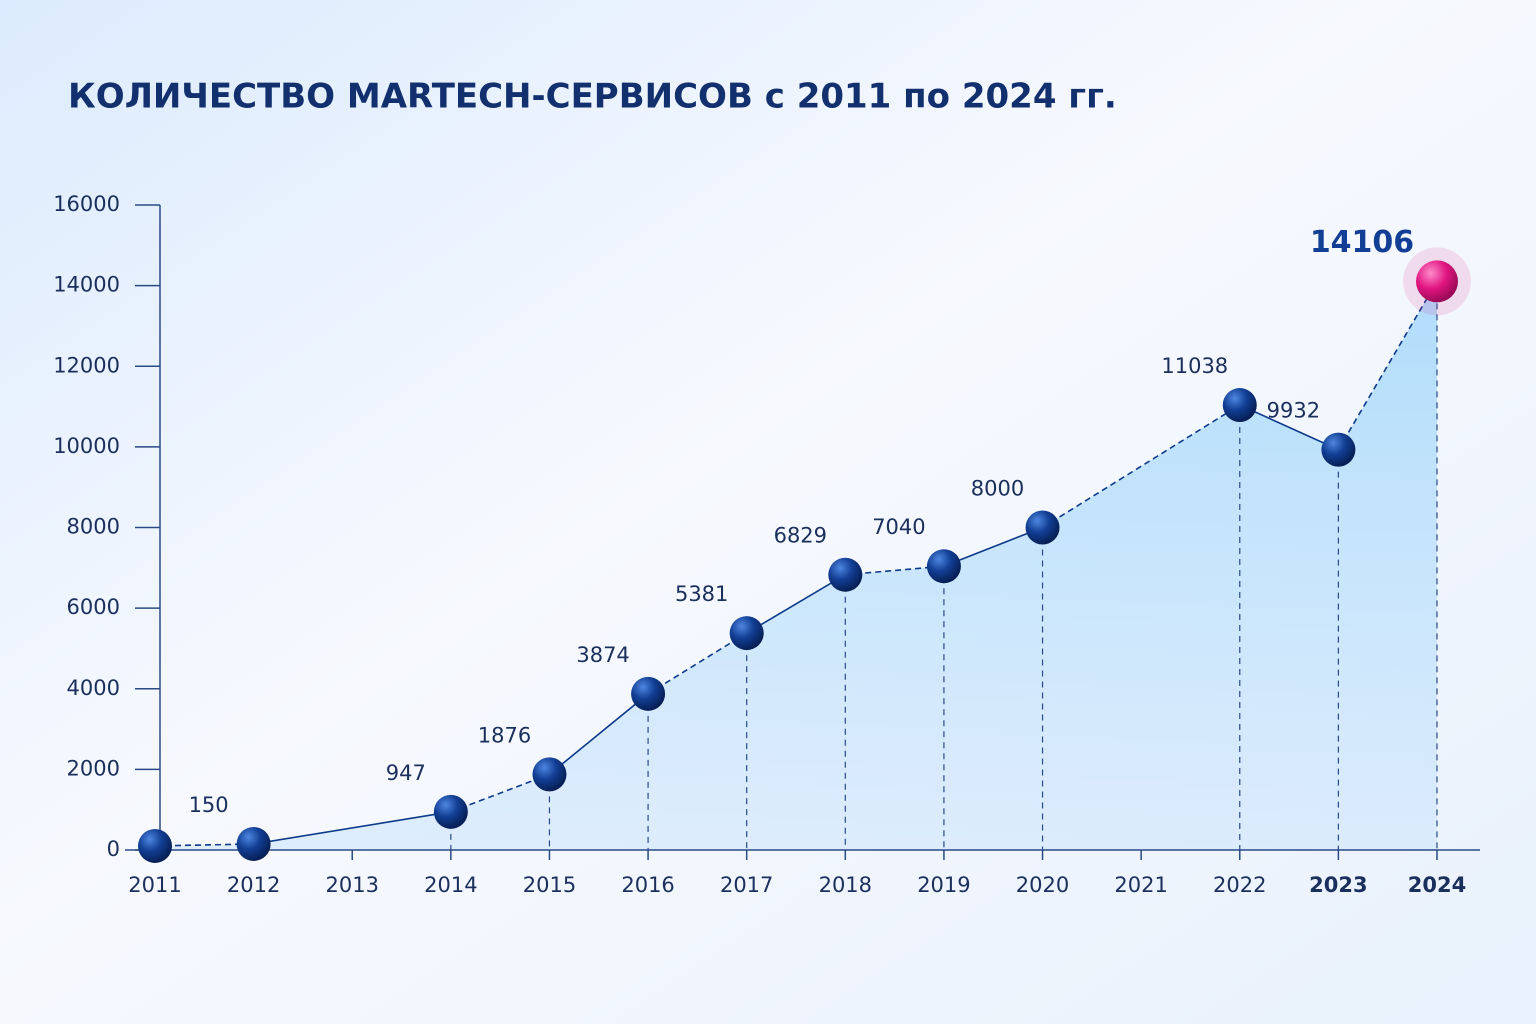 This screenshot has width=1536, height=1024. Describe the element at coordinates (93, 768) in the screenshot. I see `y-tick-label: 2000` at that location.